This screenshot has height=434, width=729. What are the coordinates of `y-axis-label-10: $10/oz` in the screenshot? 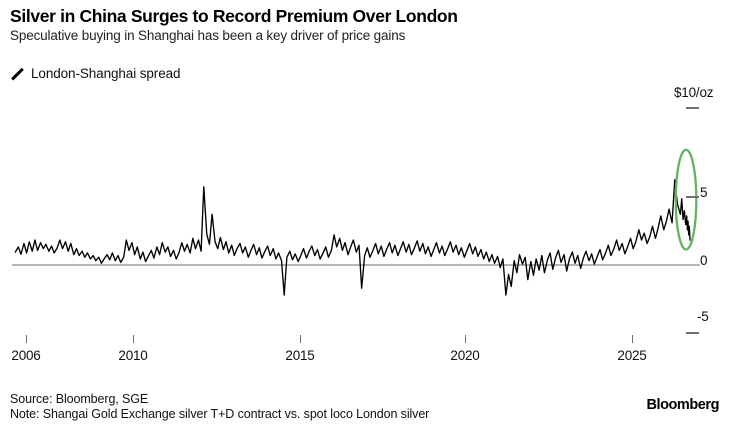 It's located at (694, 92).